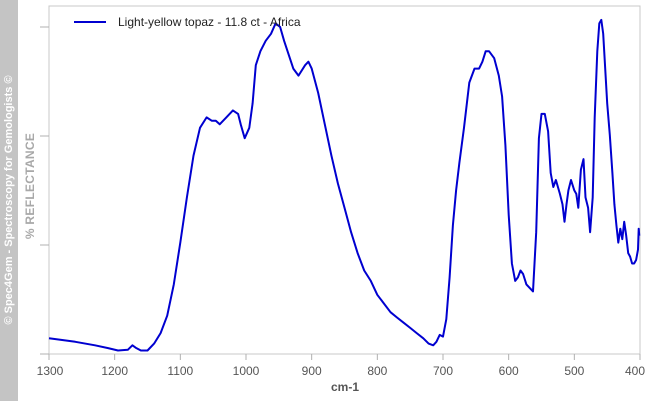 This screenshot has height=401, width=646. What do you see at coordinates (377, 371) in the screenshot?
I see `x-tick-label: 800` at bounding box center [377, 371].